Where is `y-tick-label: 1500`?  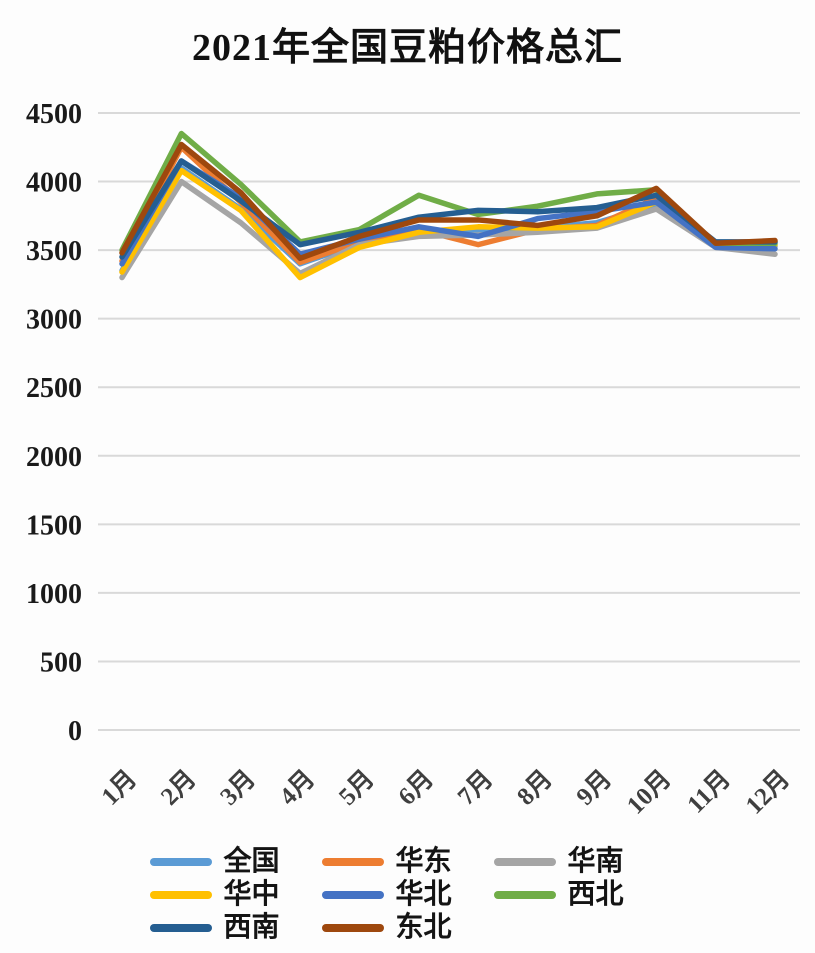
y-tick-label: 1500 is located at coordinates (54, 525).